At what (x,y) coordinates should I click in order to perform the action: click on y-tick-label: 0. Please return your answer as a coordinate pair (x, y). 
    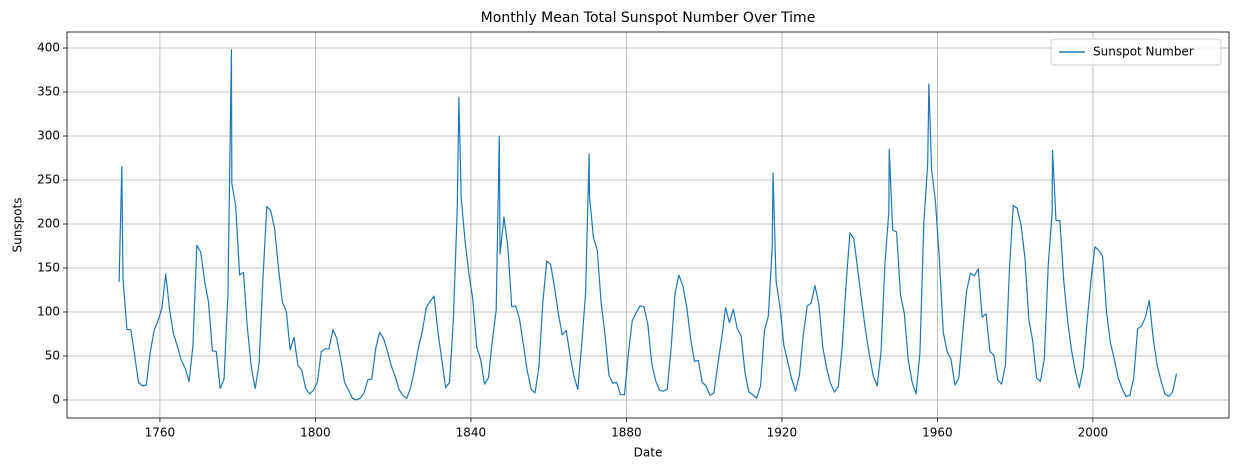
    Looking at the image, I should click on (56, 399).